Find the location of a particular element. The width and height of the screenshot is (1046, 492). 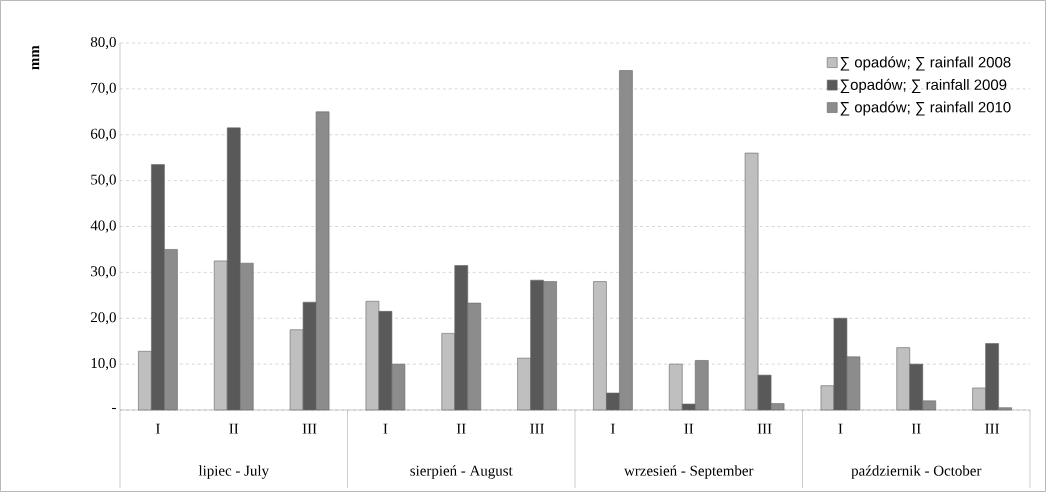

text: wrzesień - September is located at coordinates (689, 472).